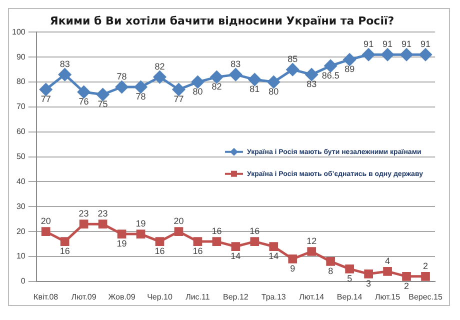 This screenshot has height=320, width=460. What do you see at coordinates (21, 81) in the screenshot?
I see `y-tick-label: 80` at bounding box center [21, 81].